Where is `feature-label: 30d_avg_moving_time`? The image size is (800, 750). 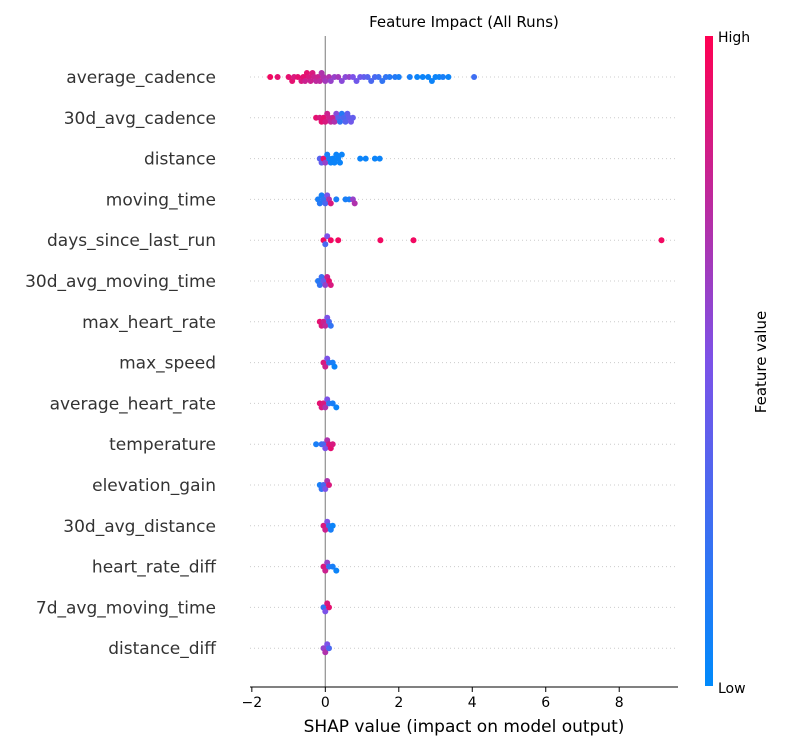 feature-label: 30d_avg_moving_time is located at coordinates (120, 282).